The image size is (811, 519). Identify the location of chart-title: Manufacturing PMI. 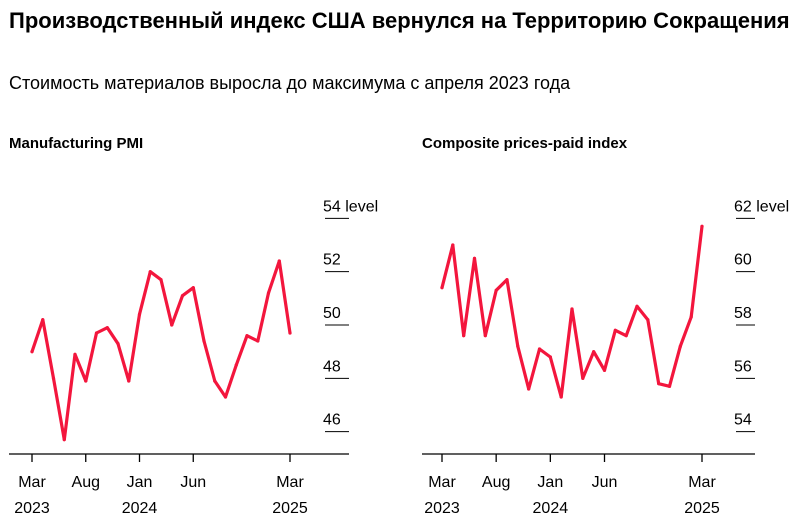
(76, 143).